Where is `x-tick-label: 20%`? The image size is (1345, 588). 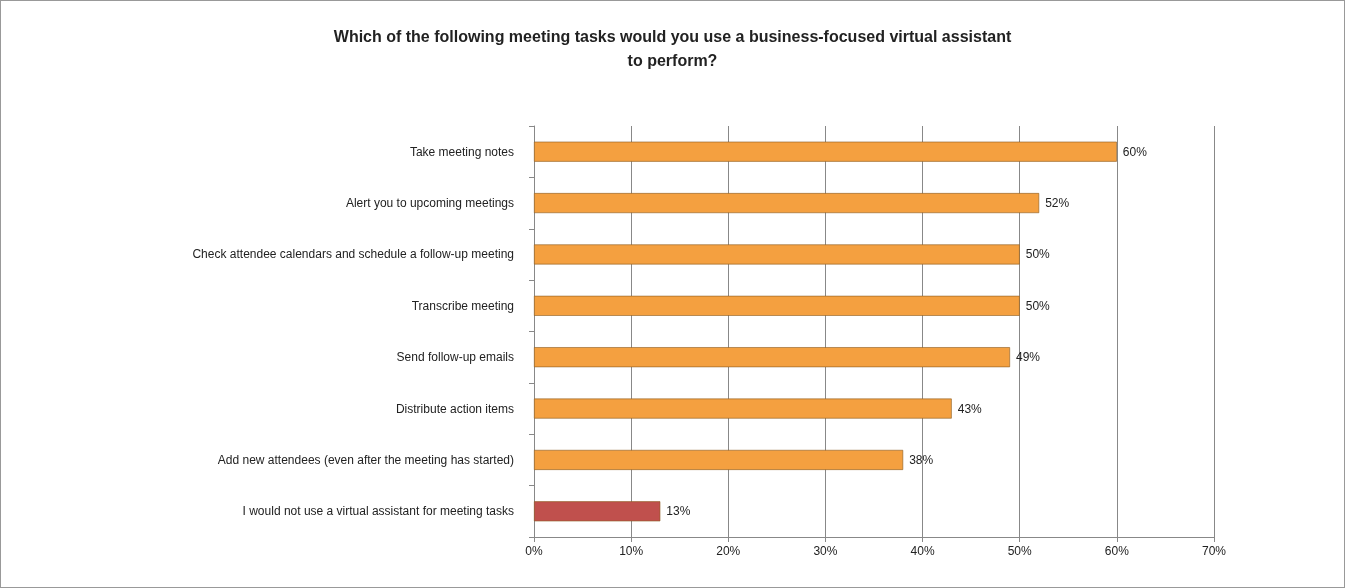
x-tick-label: 20% is located at coordinates (728, 551).